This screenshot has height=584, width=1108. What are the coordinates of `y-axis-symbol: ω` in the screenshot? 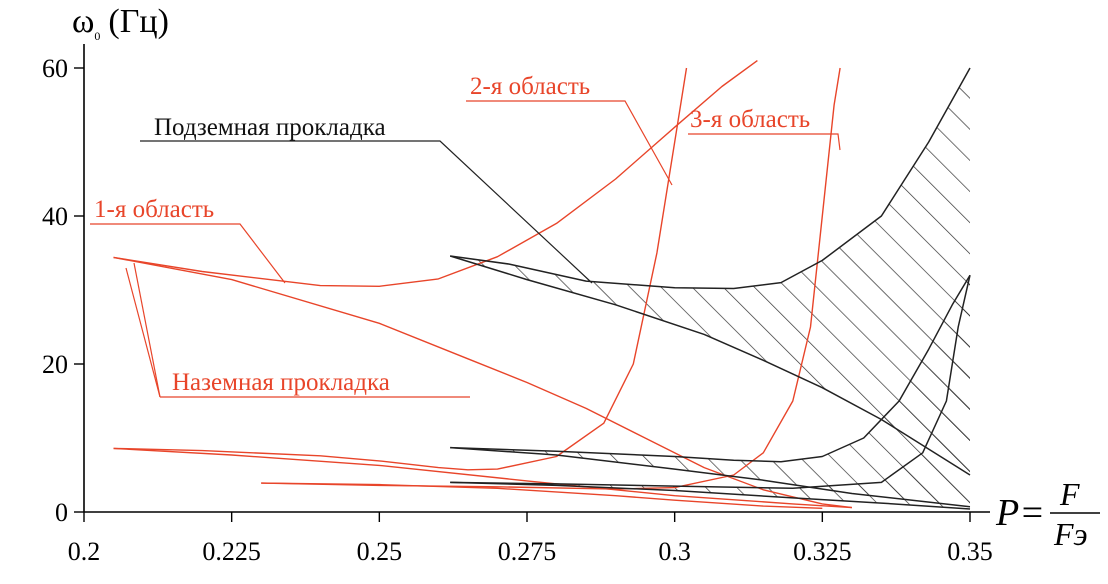 It's located at (83, 21).